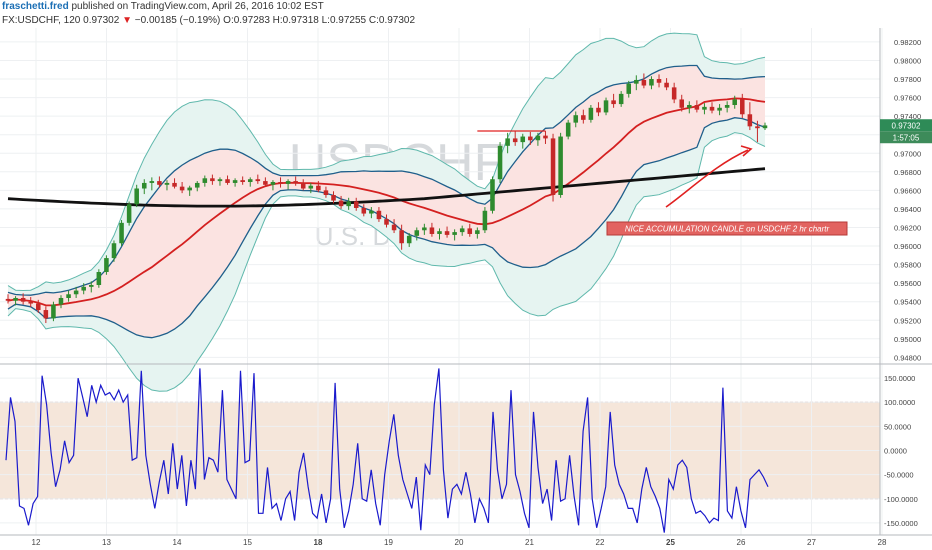  Describe the element at coordinates (106, 542) in the screenshot. I see `time-tick-label: 13` at that location.